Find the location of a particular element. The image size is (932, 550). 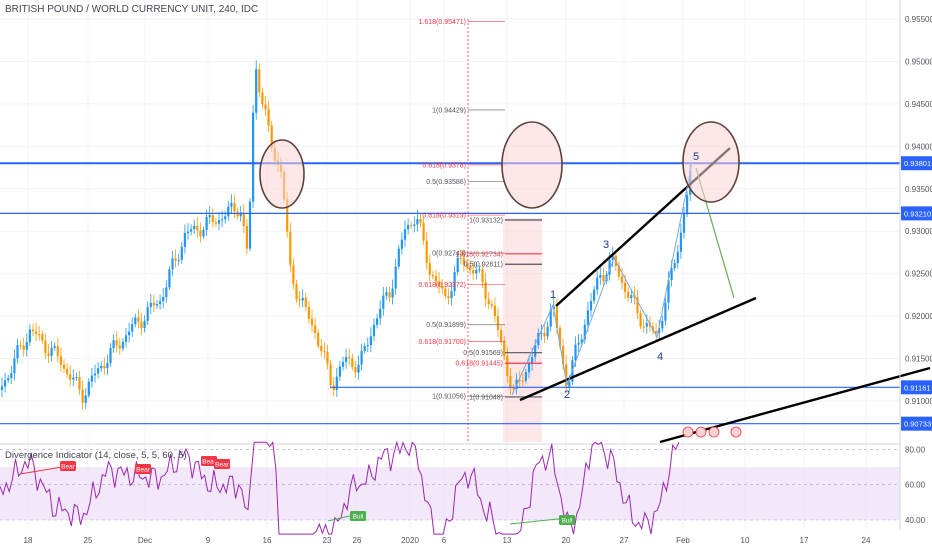

y-tick-label: 0.91000 is located at coordinates (918, 401).